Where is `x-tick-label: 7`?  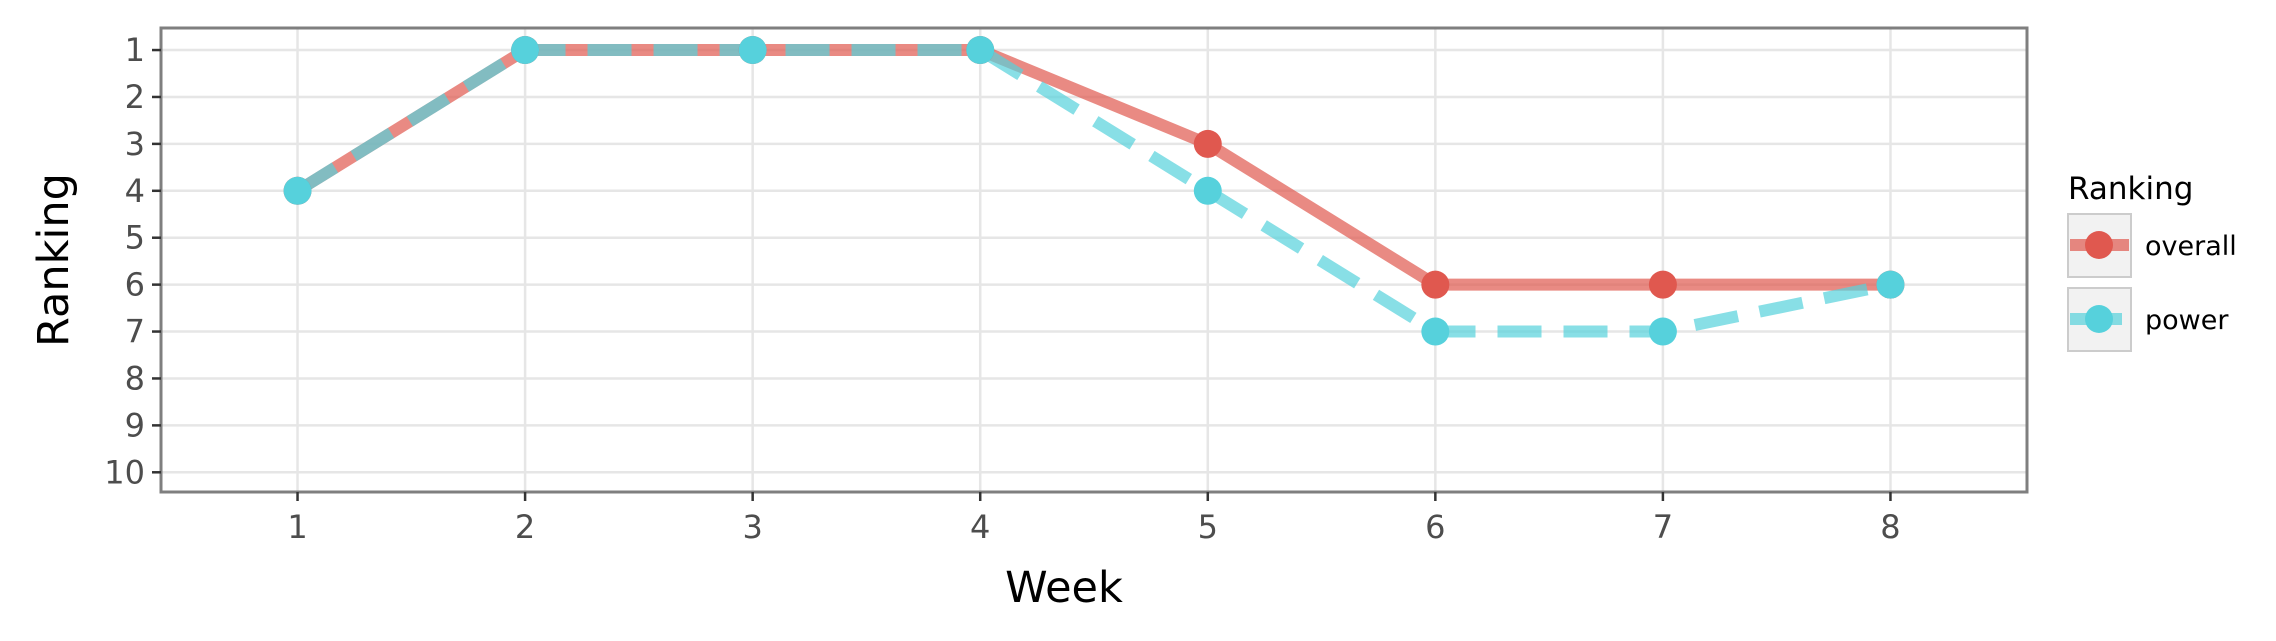 x-tick-label: 7 is located at coordinates (1663, 527).